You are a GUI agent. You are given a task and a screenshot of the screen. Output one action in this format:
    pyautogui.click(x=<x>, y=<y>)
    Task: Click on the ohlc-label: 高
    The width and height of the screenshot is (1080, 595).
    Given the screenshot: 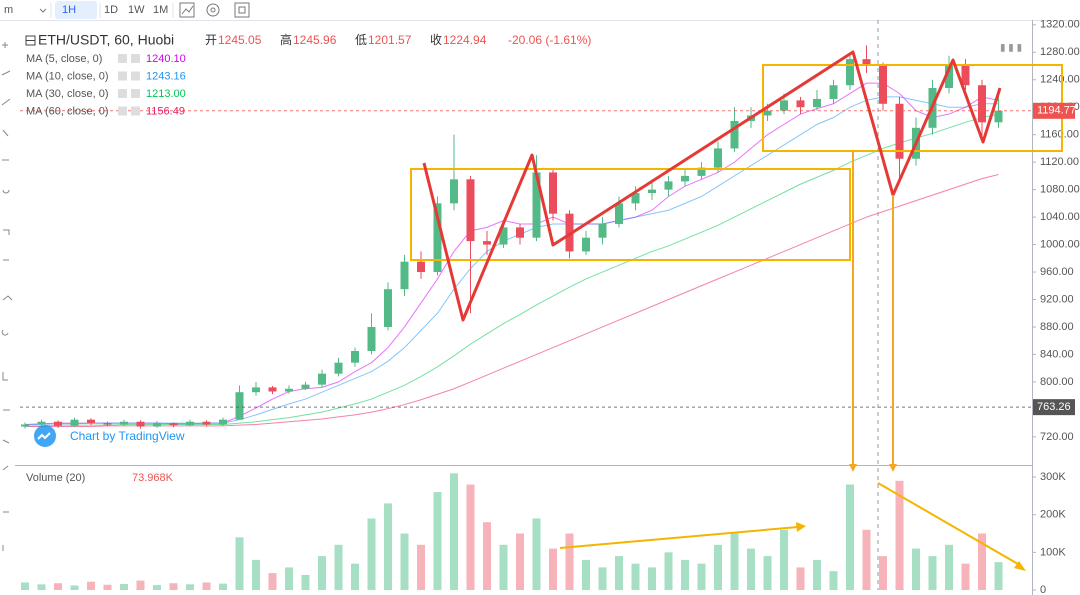 What is the action you would take?
    pyautogui.click(x=286, y=39)
    